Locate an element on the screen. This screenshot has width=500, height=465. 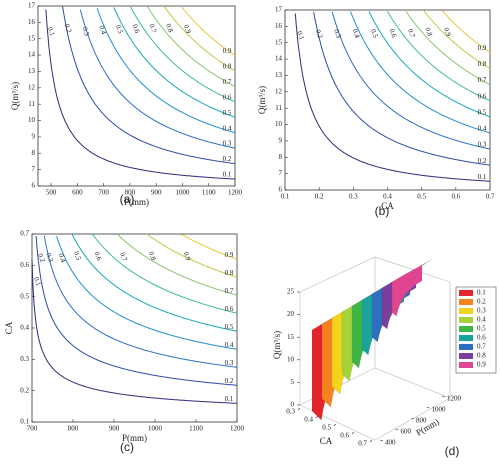
y-tick-label: 13 is located at coordinates (32, 71).